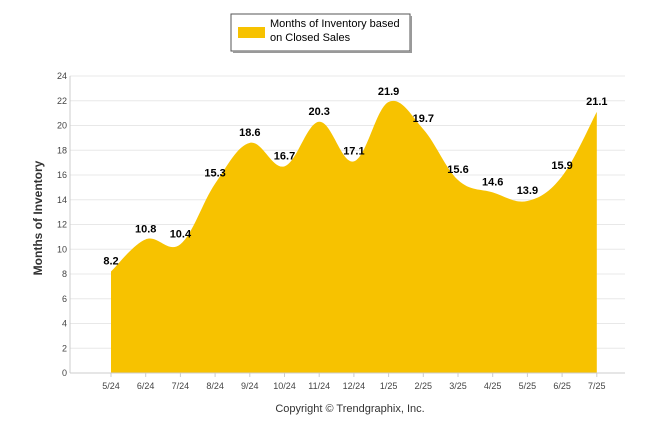 The image size is (646, 434). I want to click on data-label: 17.1, so click(353, 151).